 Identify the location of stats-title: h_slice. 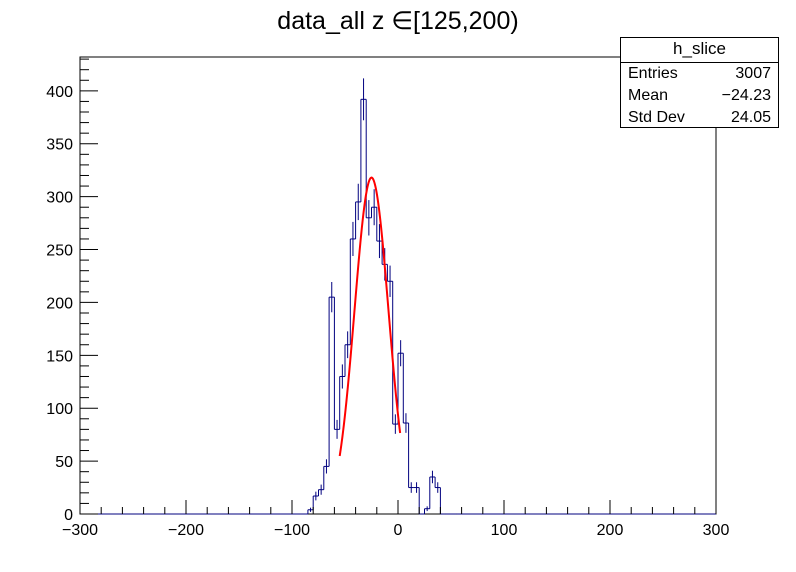
(699, 50).